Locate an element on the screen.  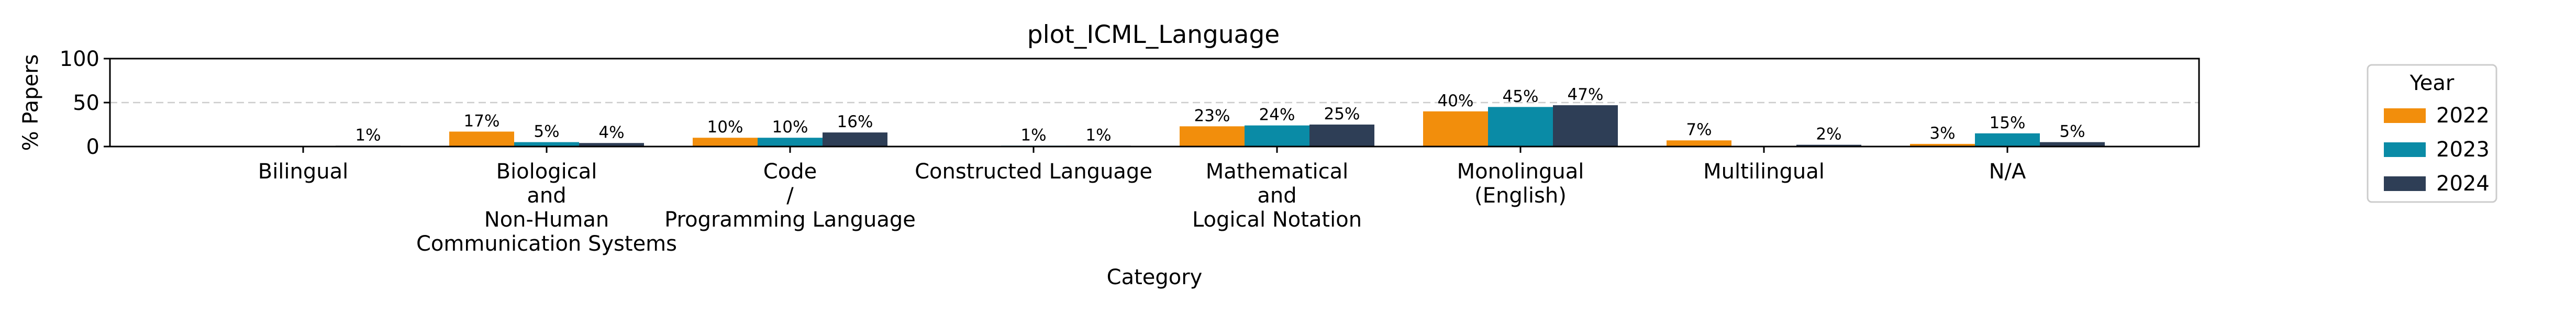
x-tick-label: Communication Systems is located at coordinates (546, 244).